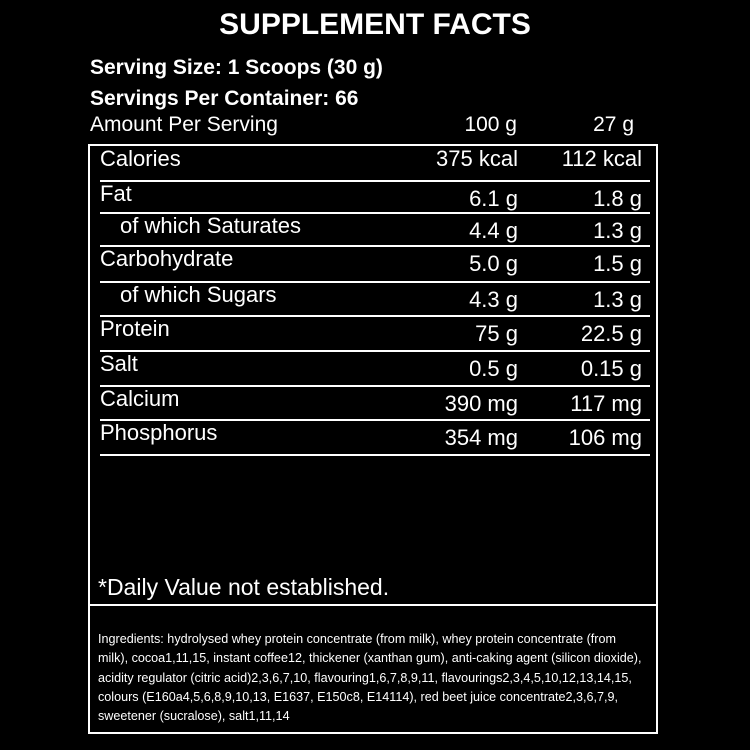 Image resolution: width=750 pixels, height=750 pixels. What do you see at coordinates (375, 299) in the screenshot?
I see `nutrient-row: of which Sugars 4.3 g 1.3 g` at bounding box center [375, 299].